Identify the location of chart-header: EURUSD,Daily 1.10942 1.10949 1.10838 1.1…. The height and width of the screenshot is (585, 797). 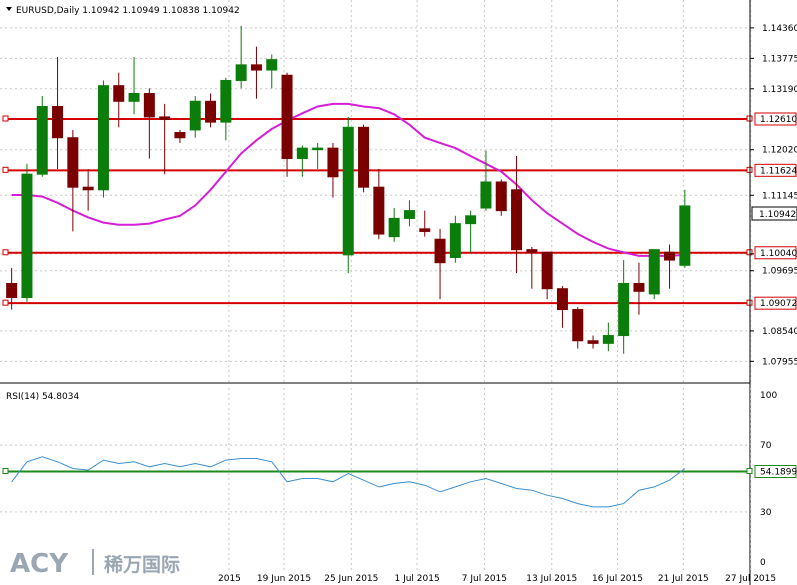
(128, 11).